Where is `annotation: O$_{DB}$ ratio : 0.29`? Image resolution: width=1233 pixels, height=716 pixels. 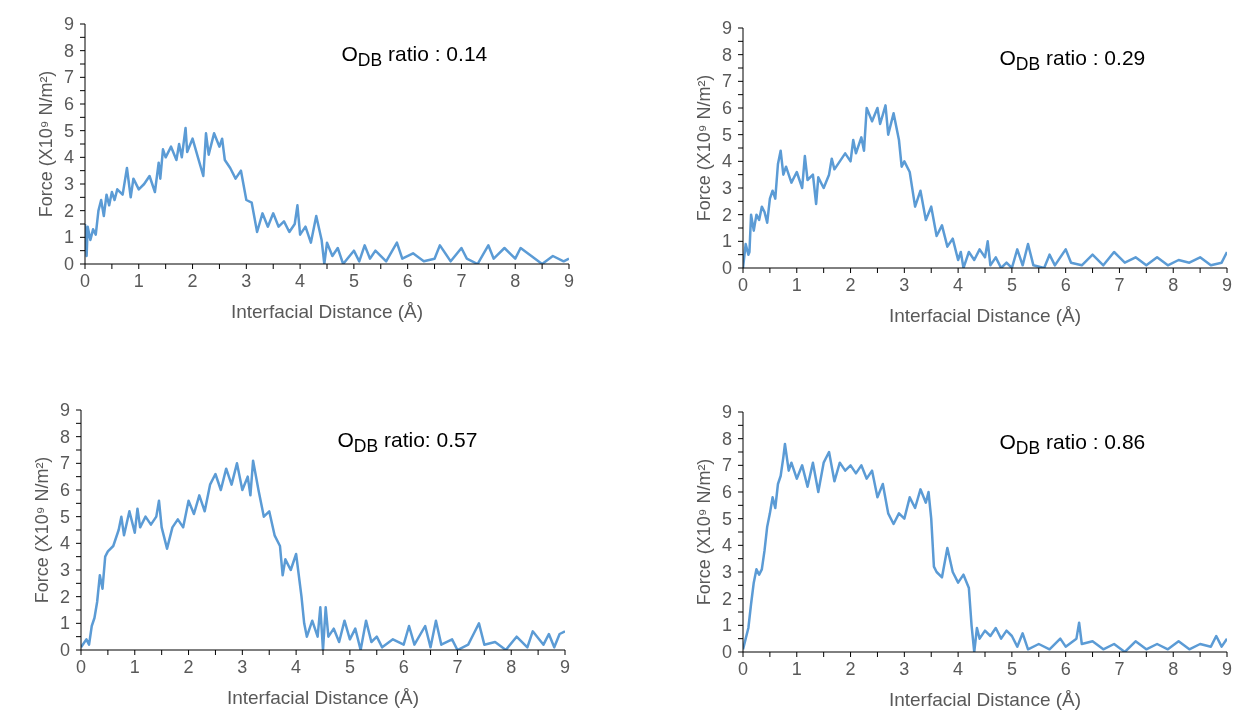
annotation: O$_{DB}$ ratio : 0.29 is located at coordinates (1072, 61).